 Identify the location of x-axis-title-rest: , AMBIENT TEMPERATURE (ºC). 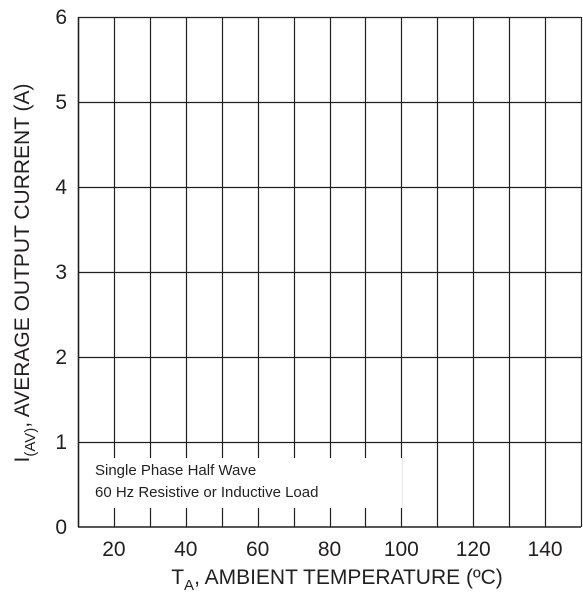
(348, 577).